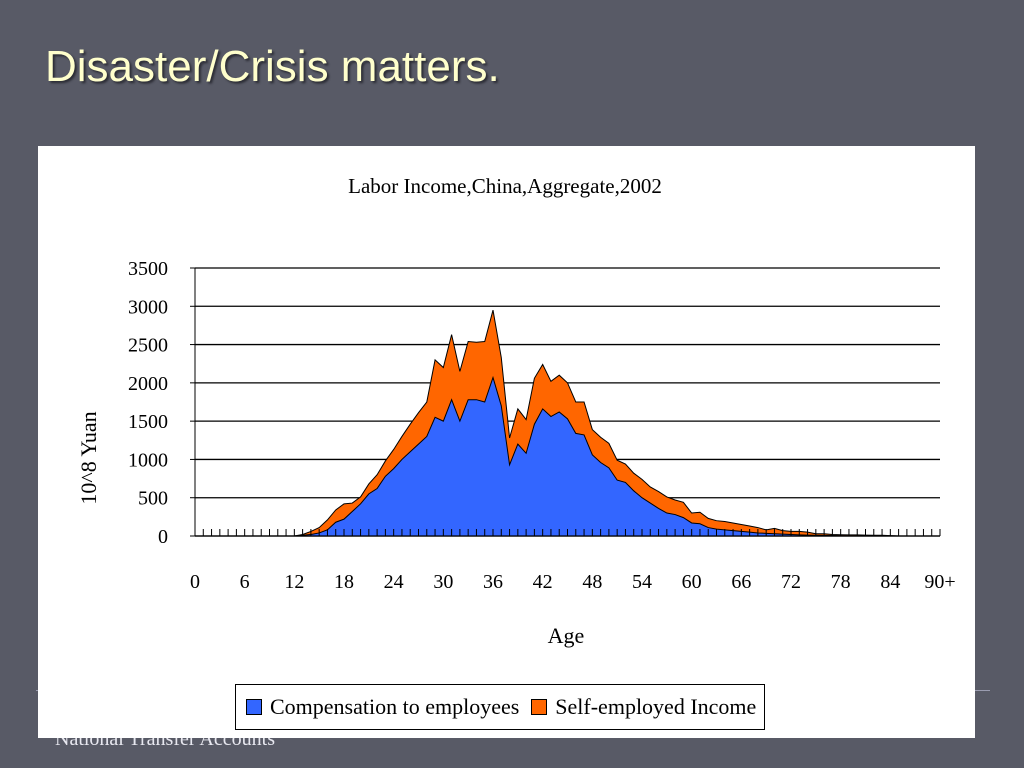 The image size is (1024, 768). What do you see at coordinates (245, 582) in the screenshot?
I see `x-tick-label: 6` at bounding box center [245, 582].